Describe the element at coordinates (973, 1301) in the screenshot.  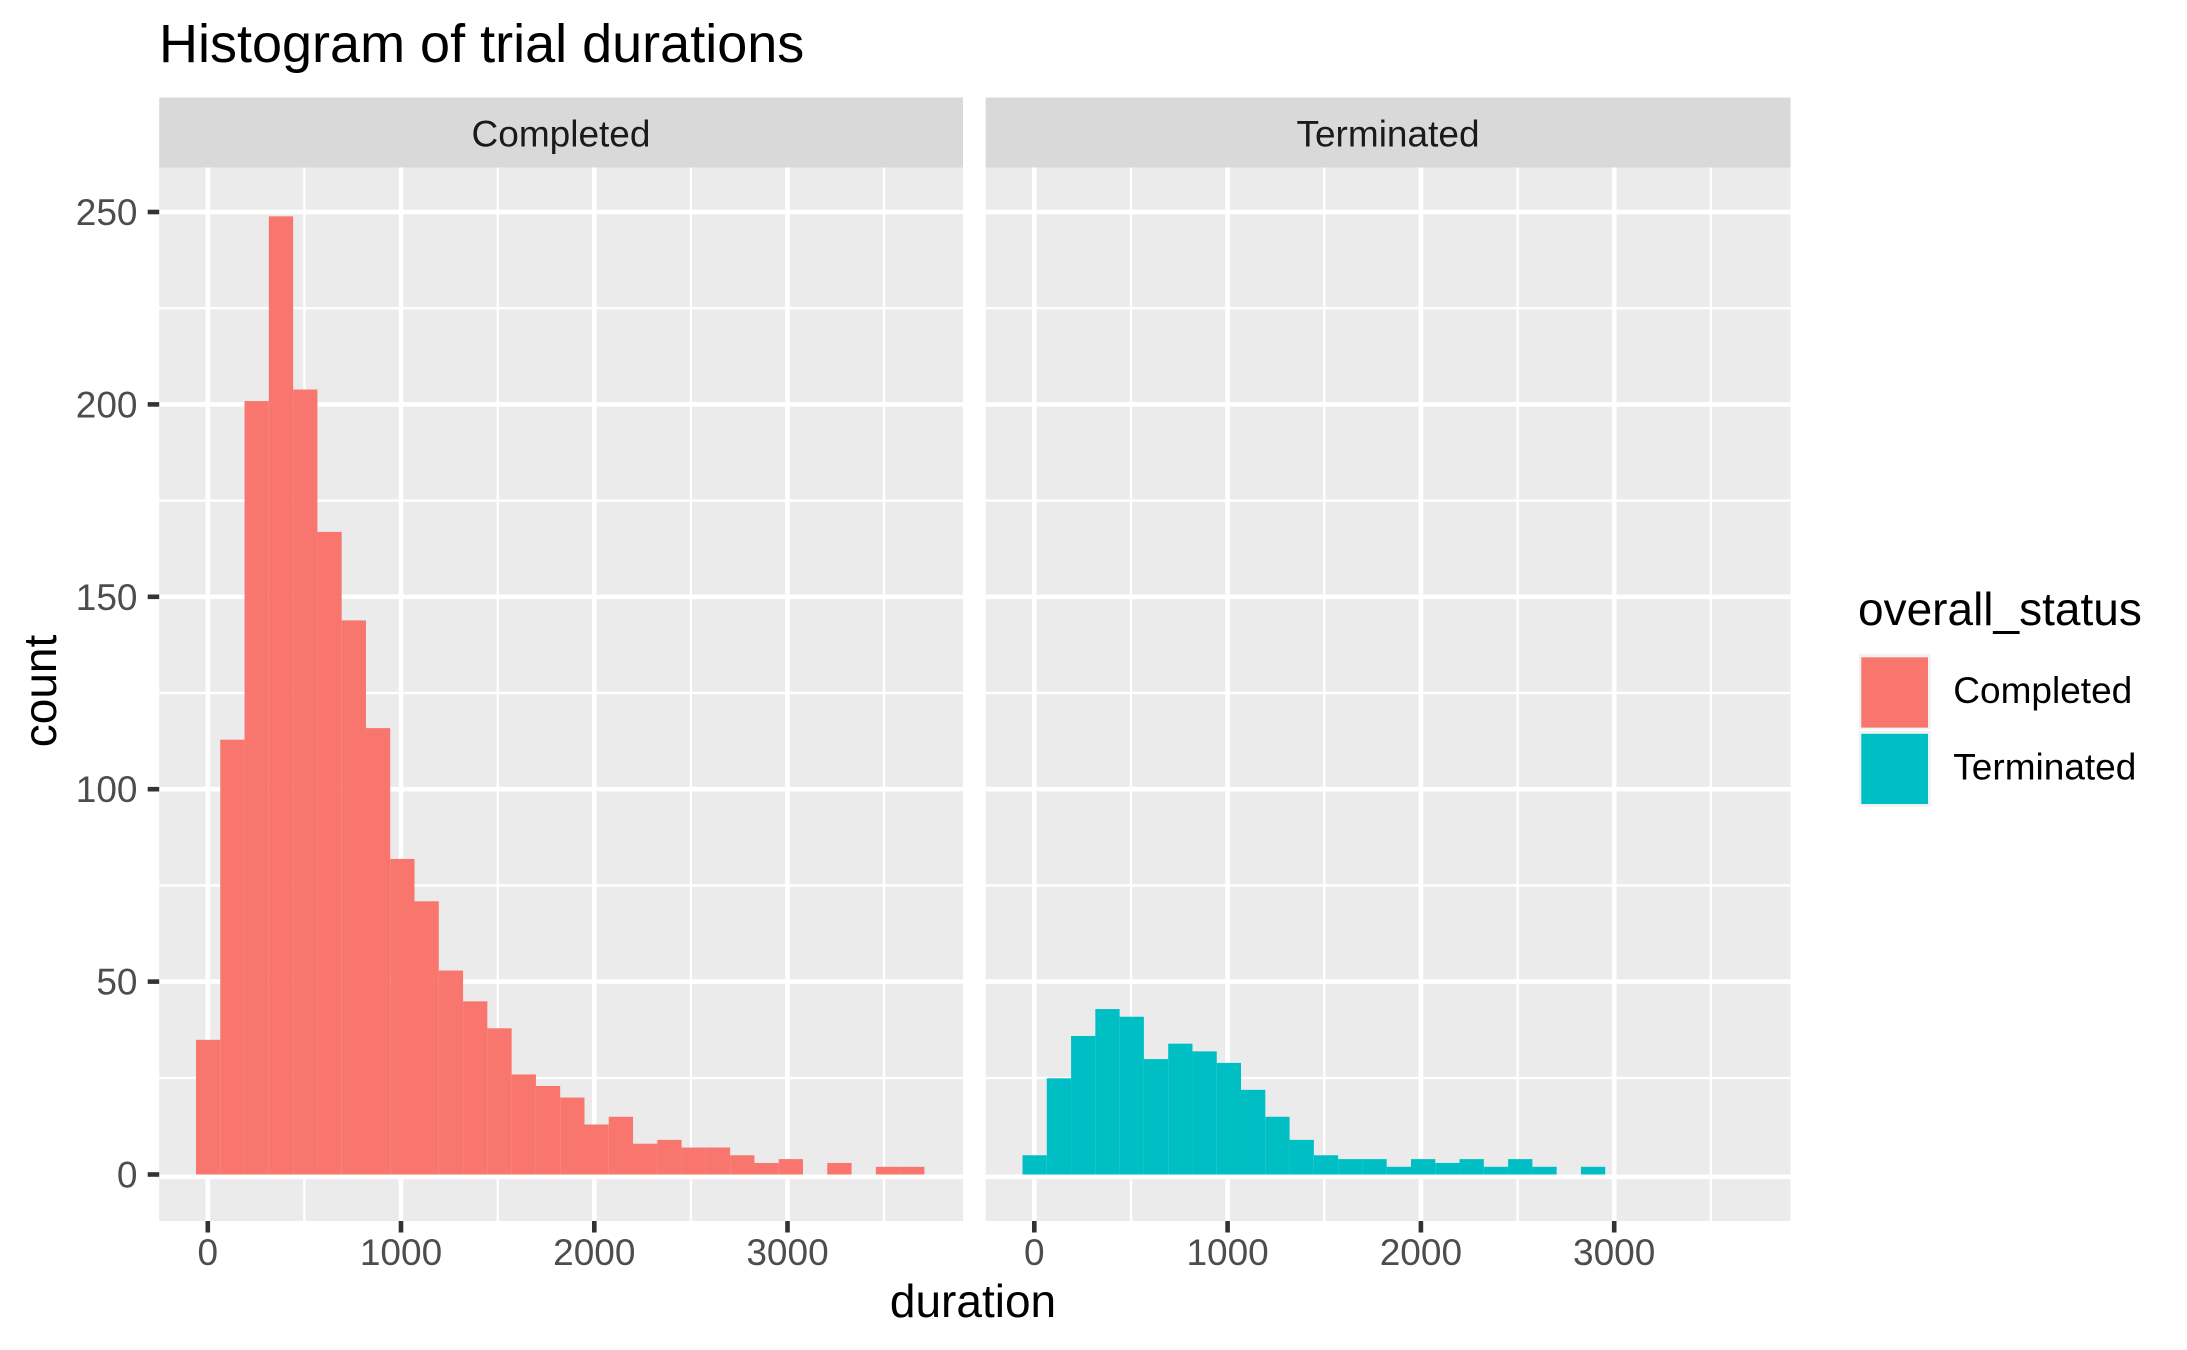
I see `svg-text: duration` at that location.